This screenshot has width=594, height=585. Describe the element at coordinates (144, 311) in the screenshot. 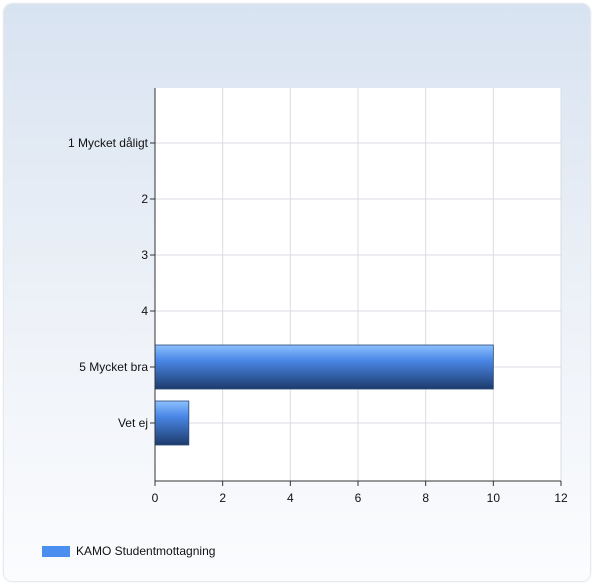

I see `category-label: 4` at that location.